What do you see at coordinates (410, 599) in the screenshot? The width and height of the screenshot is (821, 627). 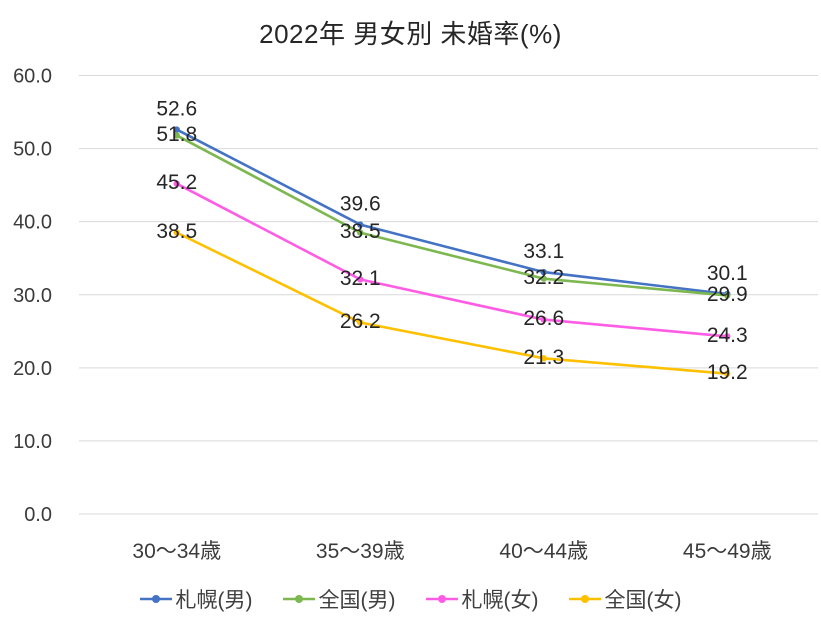 I see `chart-legend: 札幌(男) 全国(男) 札幌(女) 全国(女)` at bounding box center [410, 599].